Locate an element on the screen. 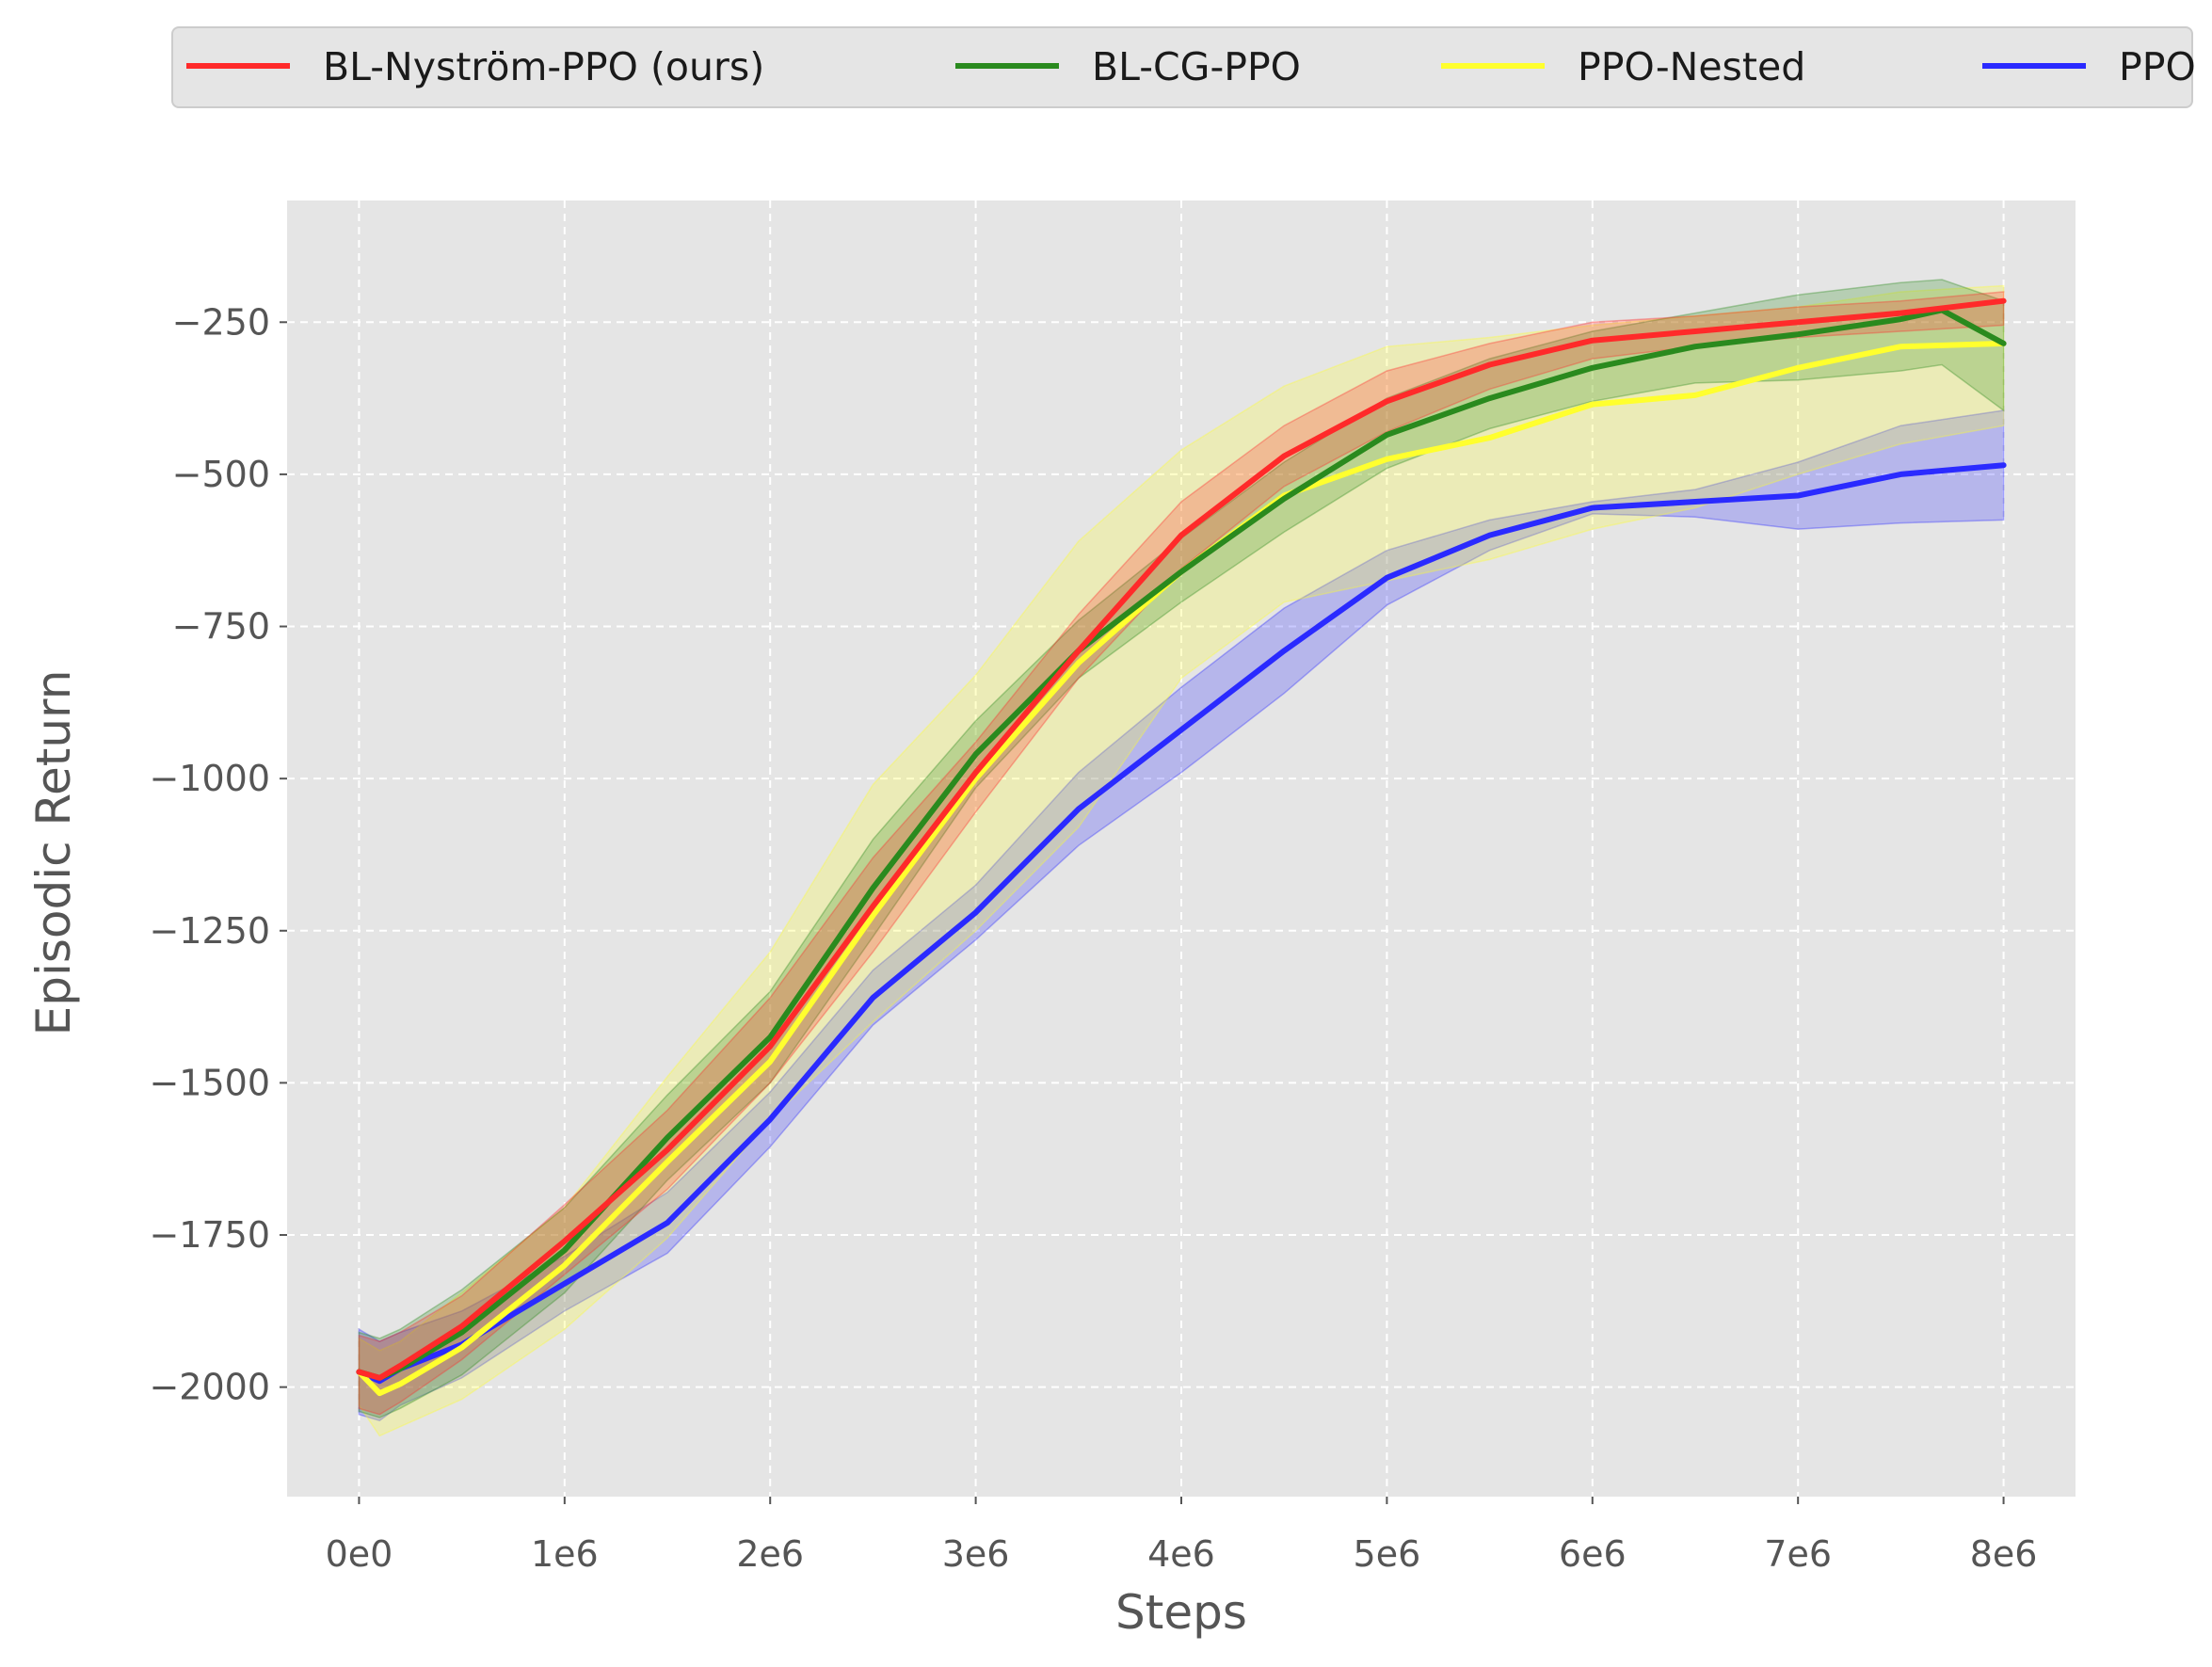 Image resolution: width=2212 pixels, height=1667 pixels. x-axis-ticks: 0e0 1e6 2e6 3e6 4e6 5e6 6e6 7e6 8e6 is located at coordinates (1182, 1536).